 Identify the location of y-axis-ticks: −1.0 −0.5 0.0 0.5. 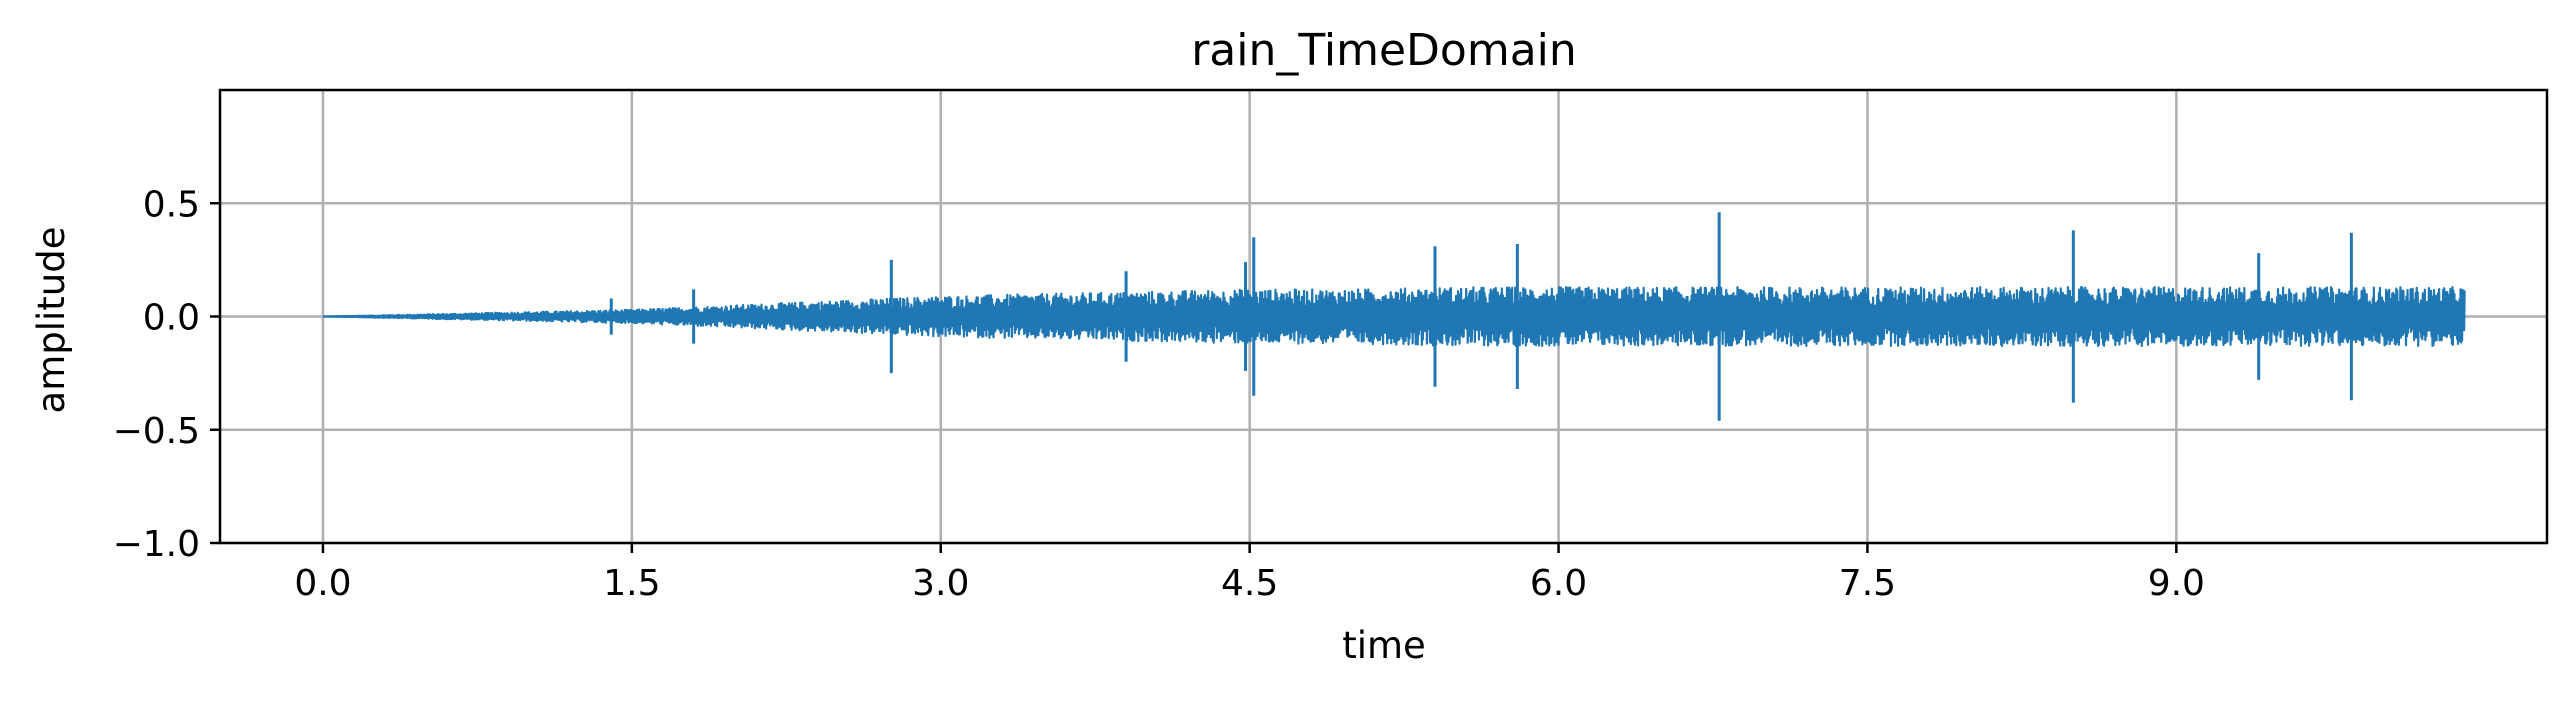
(166, 374).